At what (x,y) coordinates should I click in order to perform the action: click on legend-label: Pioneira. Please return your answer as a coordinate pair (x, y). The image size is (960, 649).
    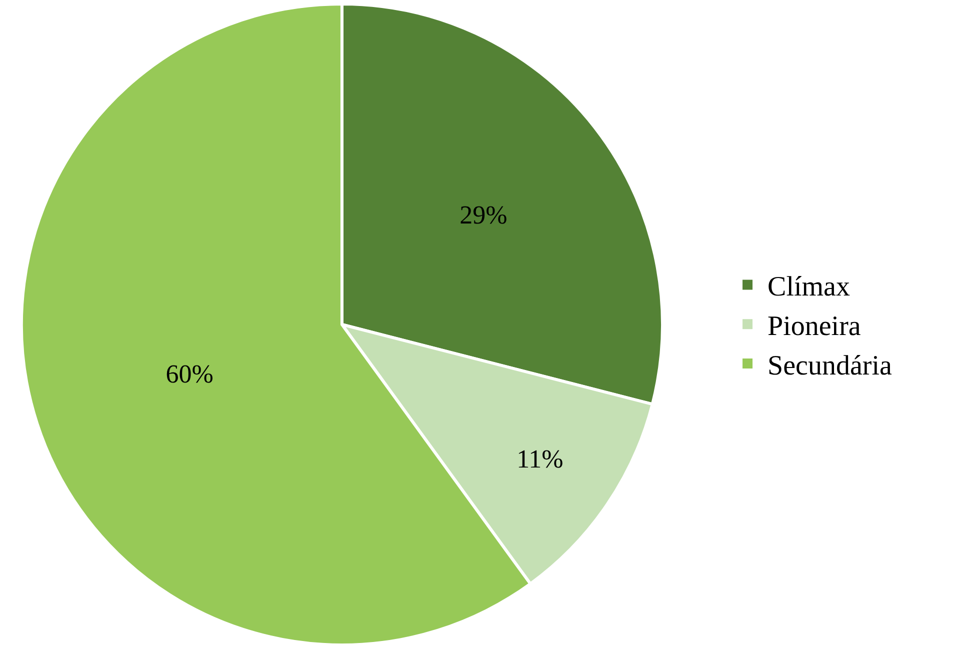
    Looking at the image, I should click on (815, 326).